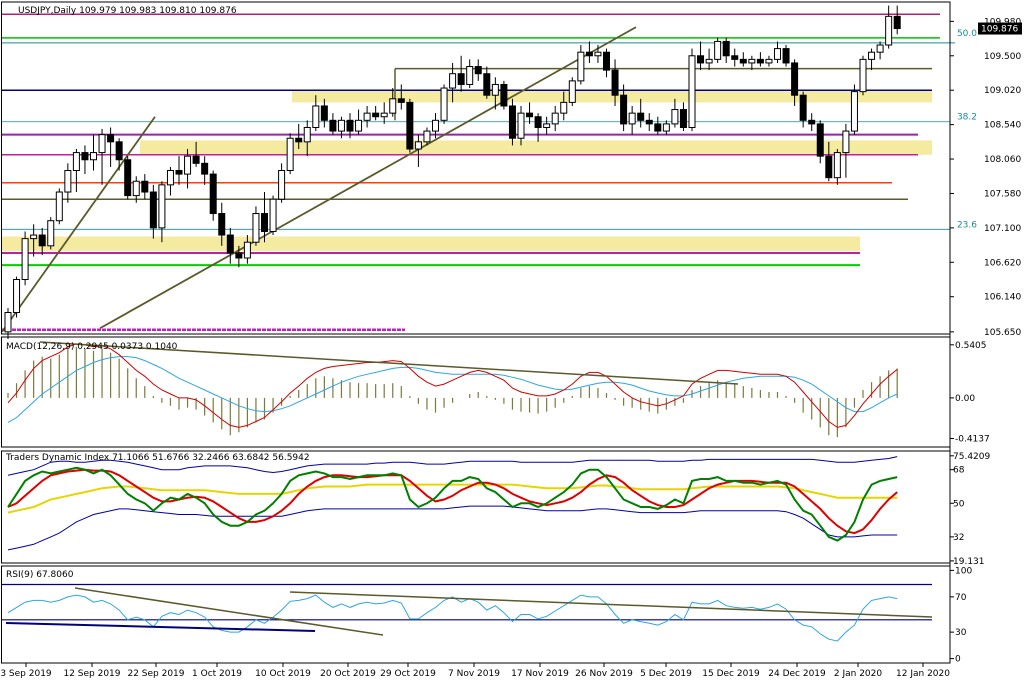 The height and width of the screenshot is (683, 1024). Describe the element at coordinates (797, 674) in the screenshot. I see `date-tick-label: 24 Dec 2019` at that location.